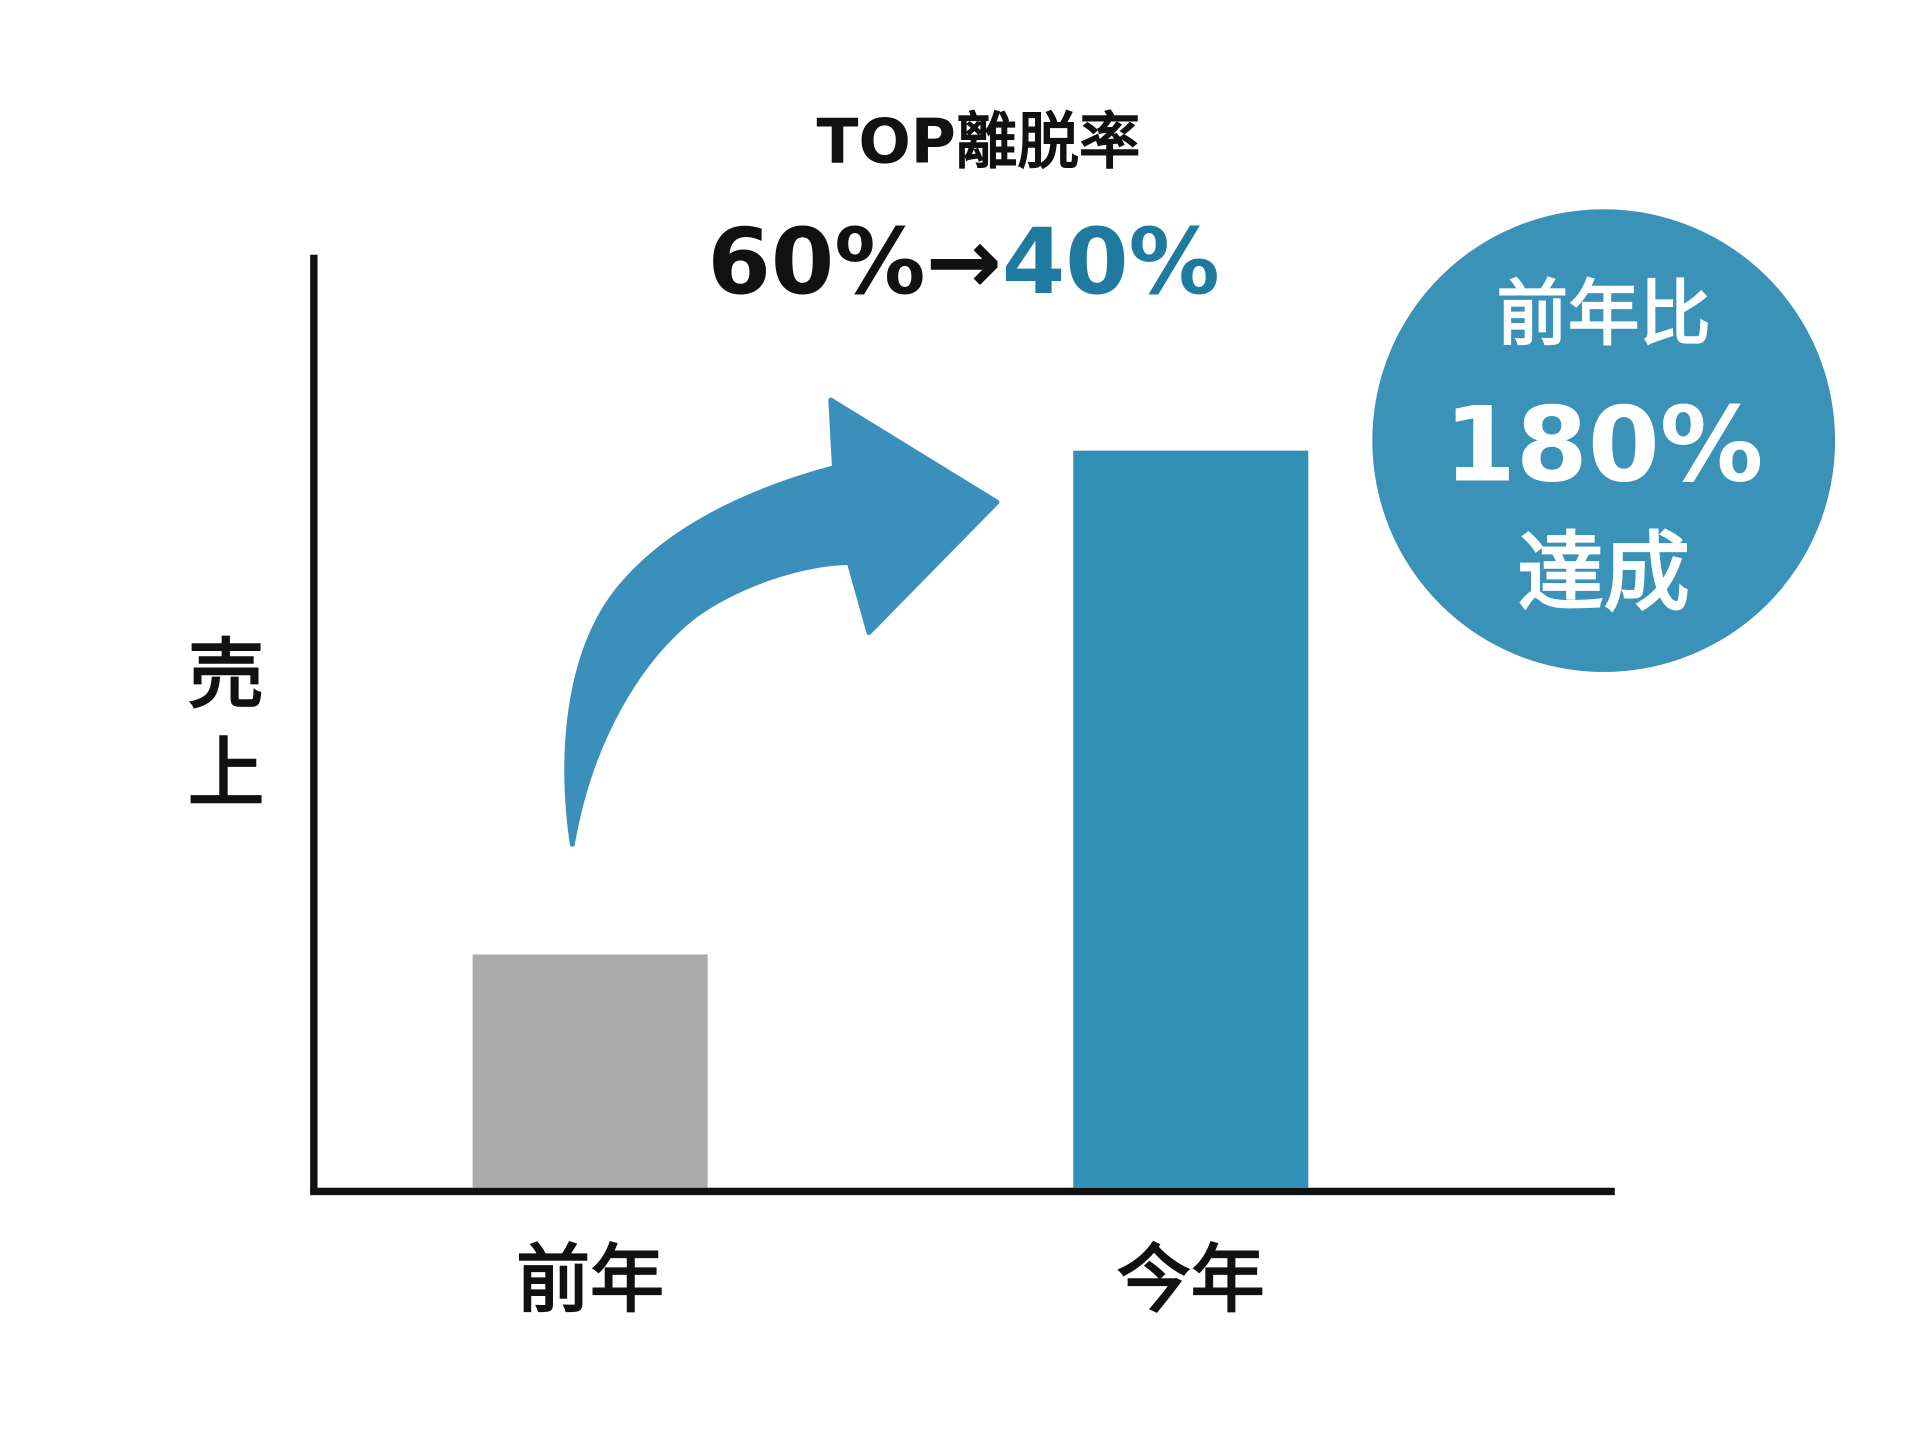 This screenshot has width=1920, height=1440. I want to click on x-tick-label: 前年, so click(590, 1280).